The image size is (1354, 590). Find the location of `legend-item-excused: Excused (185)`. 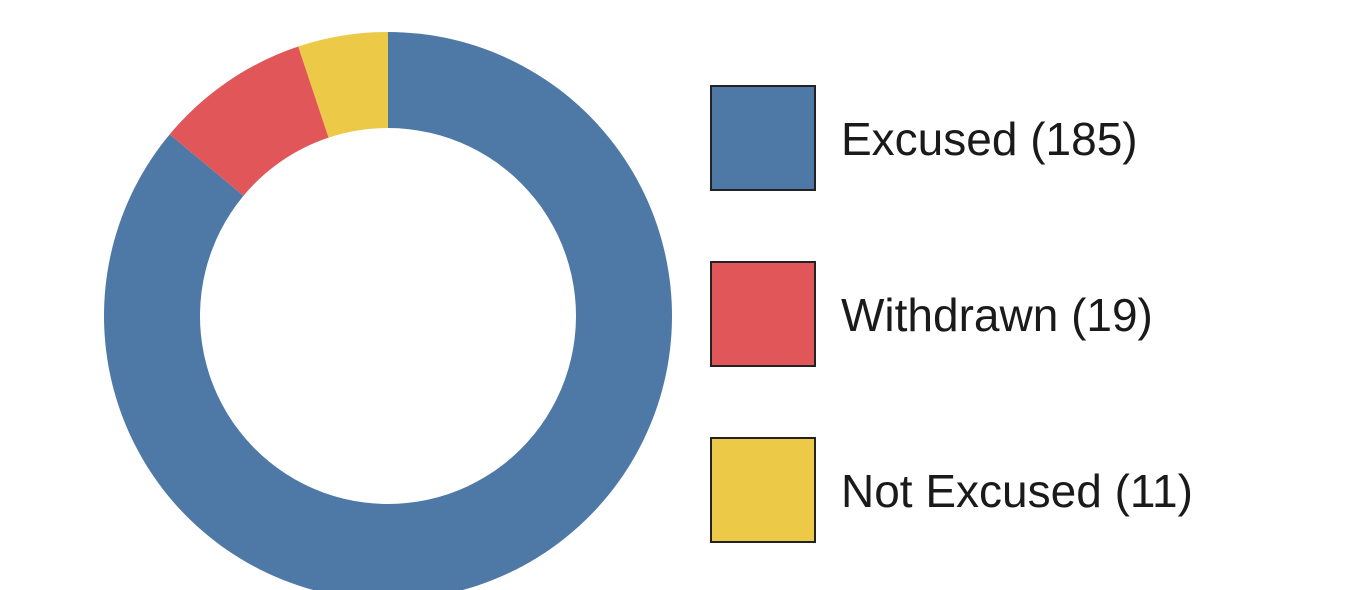

legend-item-excused: Excused (185) is located at coordinates (924, 138).